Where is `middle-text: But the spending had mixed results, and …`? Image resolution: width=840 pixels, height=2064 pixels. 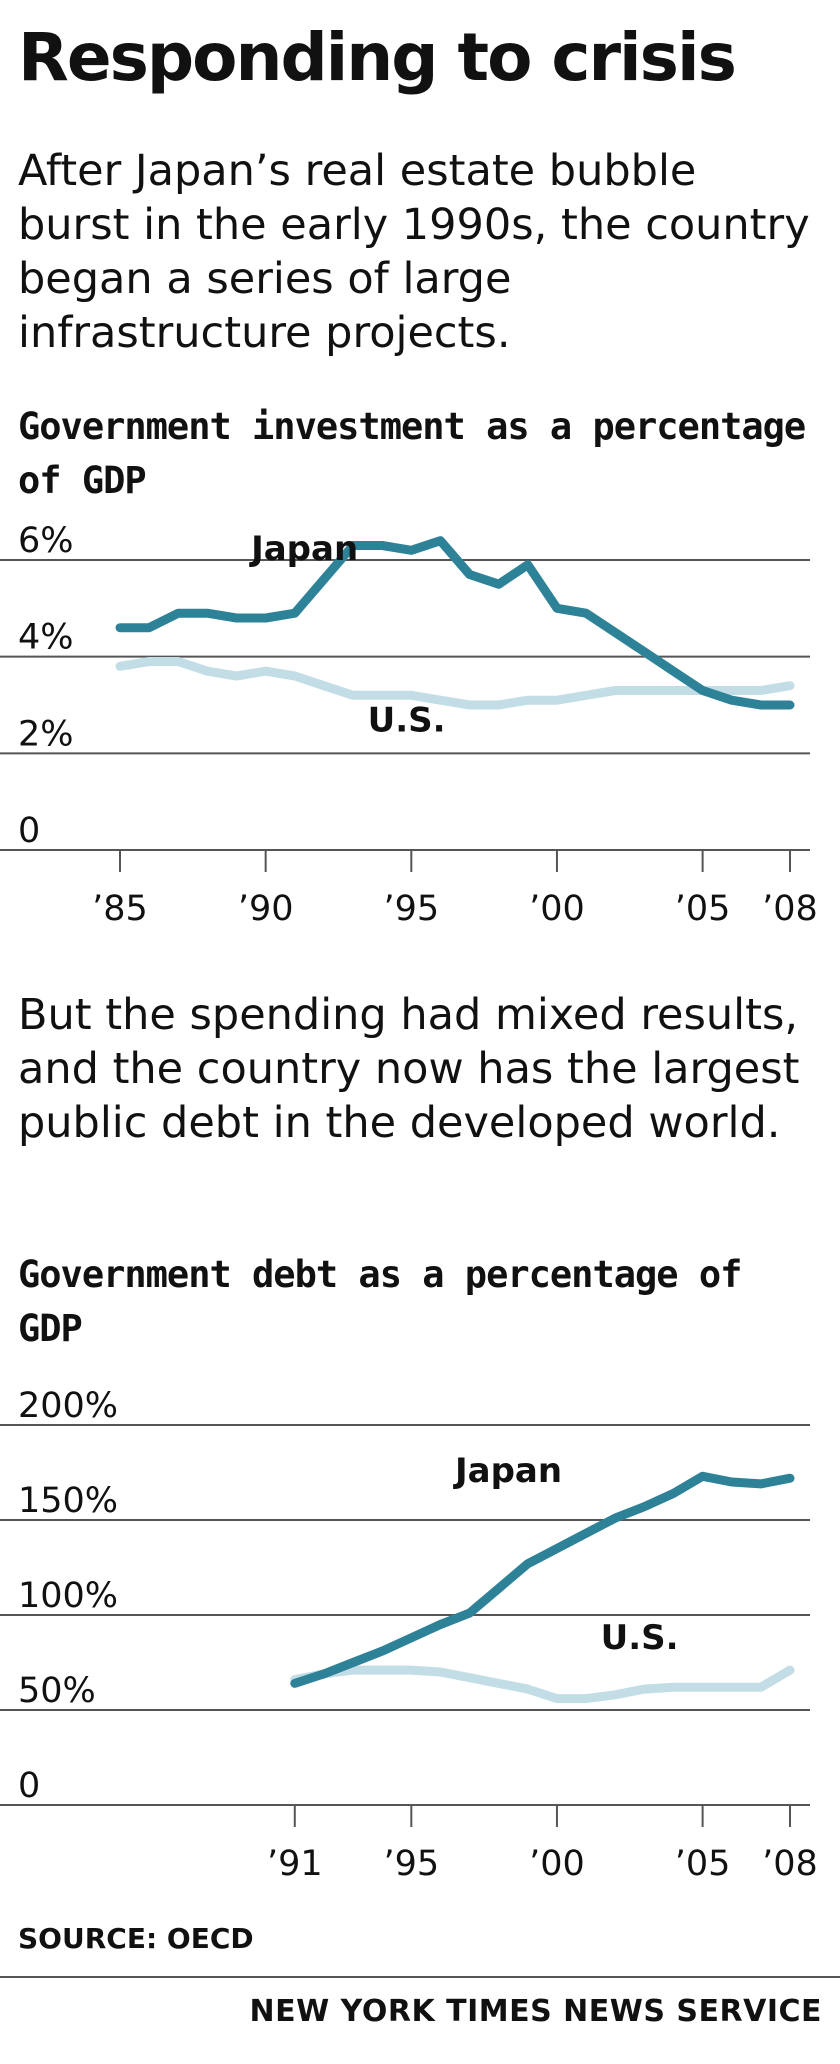
middle-text: But the spending had mixed results, and … is located at coordinates (409, 1069).